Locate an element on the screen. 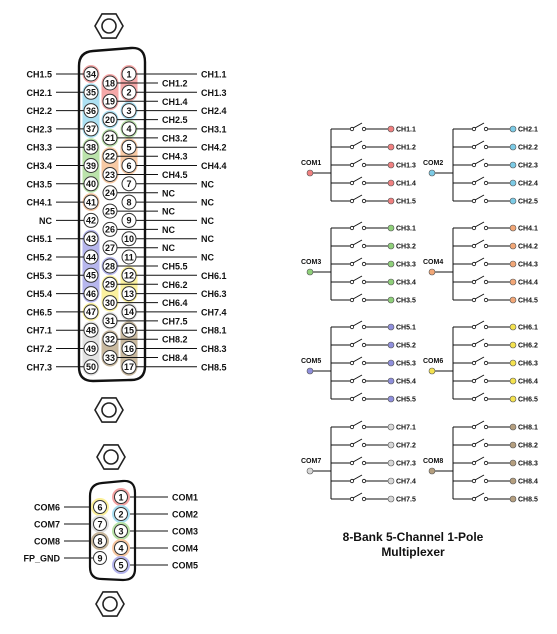 This screenshot has width=557, height=634. pin-44: 44 is located at coordinates (91, 257).